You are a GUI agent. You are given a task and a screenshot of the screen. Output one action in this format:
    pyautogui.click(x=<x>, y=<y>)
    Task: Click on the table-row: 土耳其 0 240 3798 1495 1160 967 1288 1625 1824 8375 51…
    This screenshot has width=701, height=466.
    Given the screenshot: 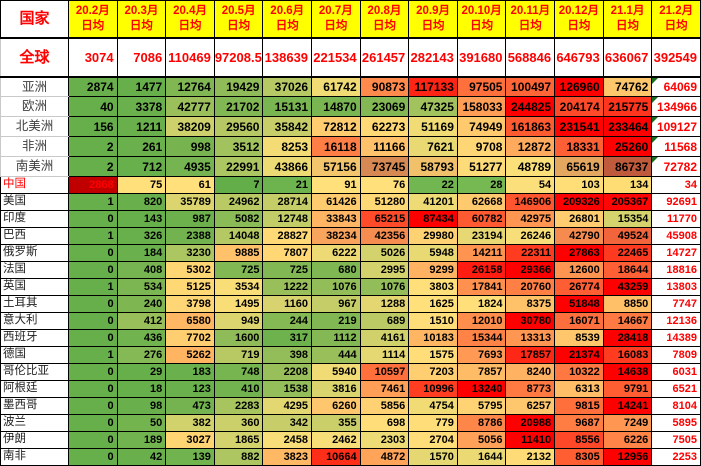 What is the action you would take?
    pyautogui.click(x=350, y=304)
    